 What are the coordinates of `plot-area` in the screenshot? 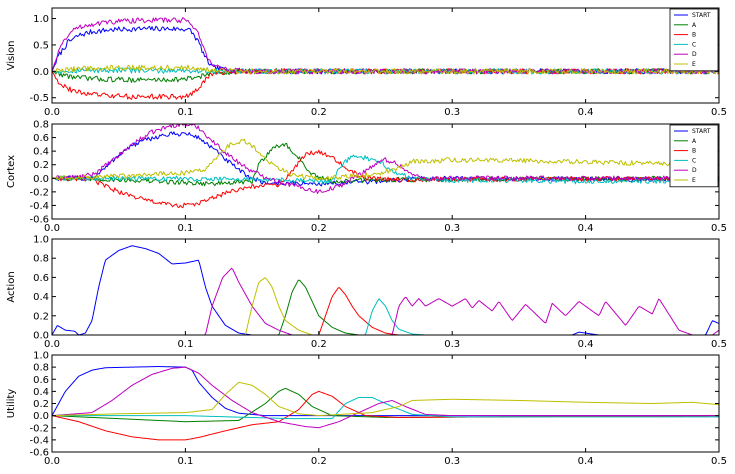 It's located at (385, 403).